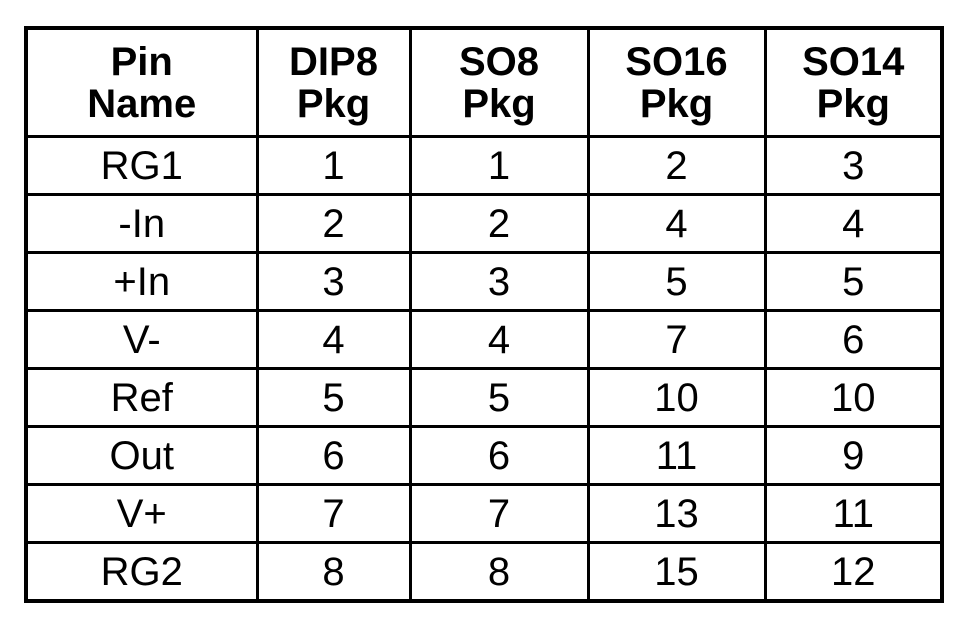 This screenshot has width=978, height=620. What do you see at coordinates (141, 61) in the screenshot?
I see `header-line: Pin` at bounding box center [141, 61].